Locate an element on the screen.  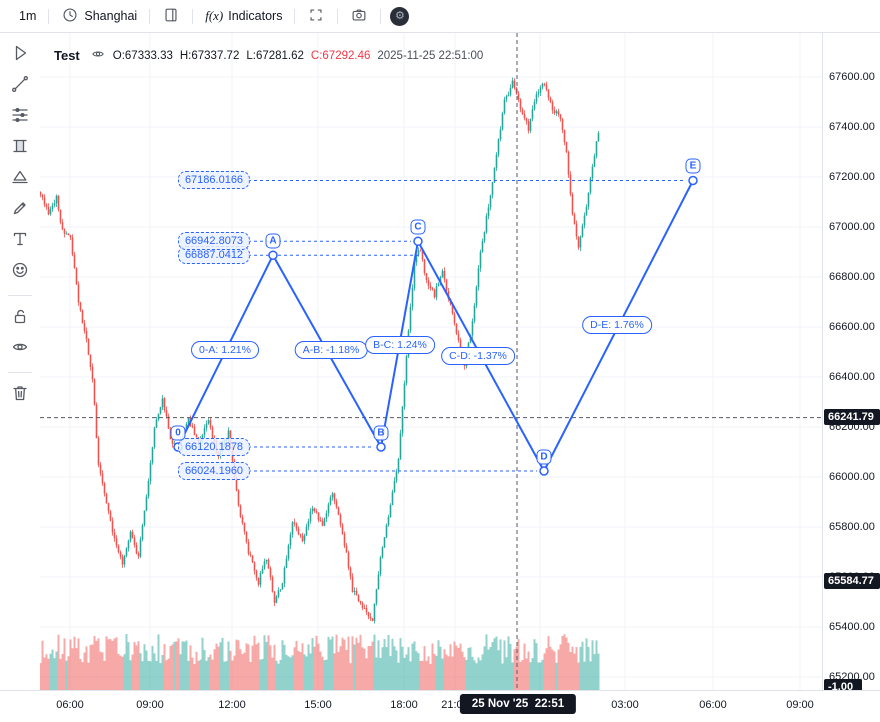
pattern-point-E: E is located at coordinates (693, 166).